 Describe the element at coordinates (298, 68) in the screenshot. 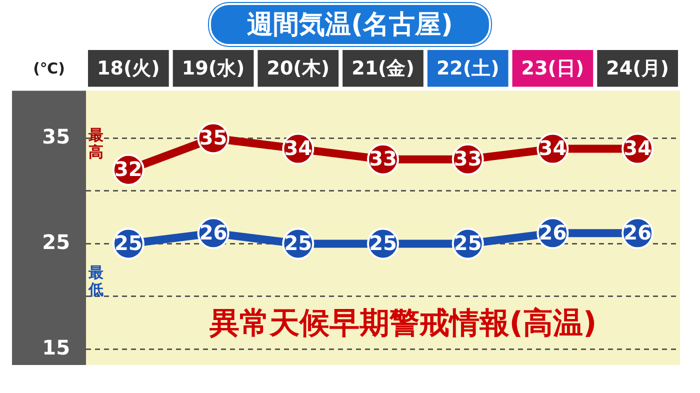

I see `x-tick-label: 20(木)` at that location.